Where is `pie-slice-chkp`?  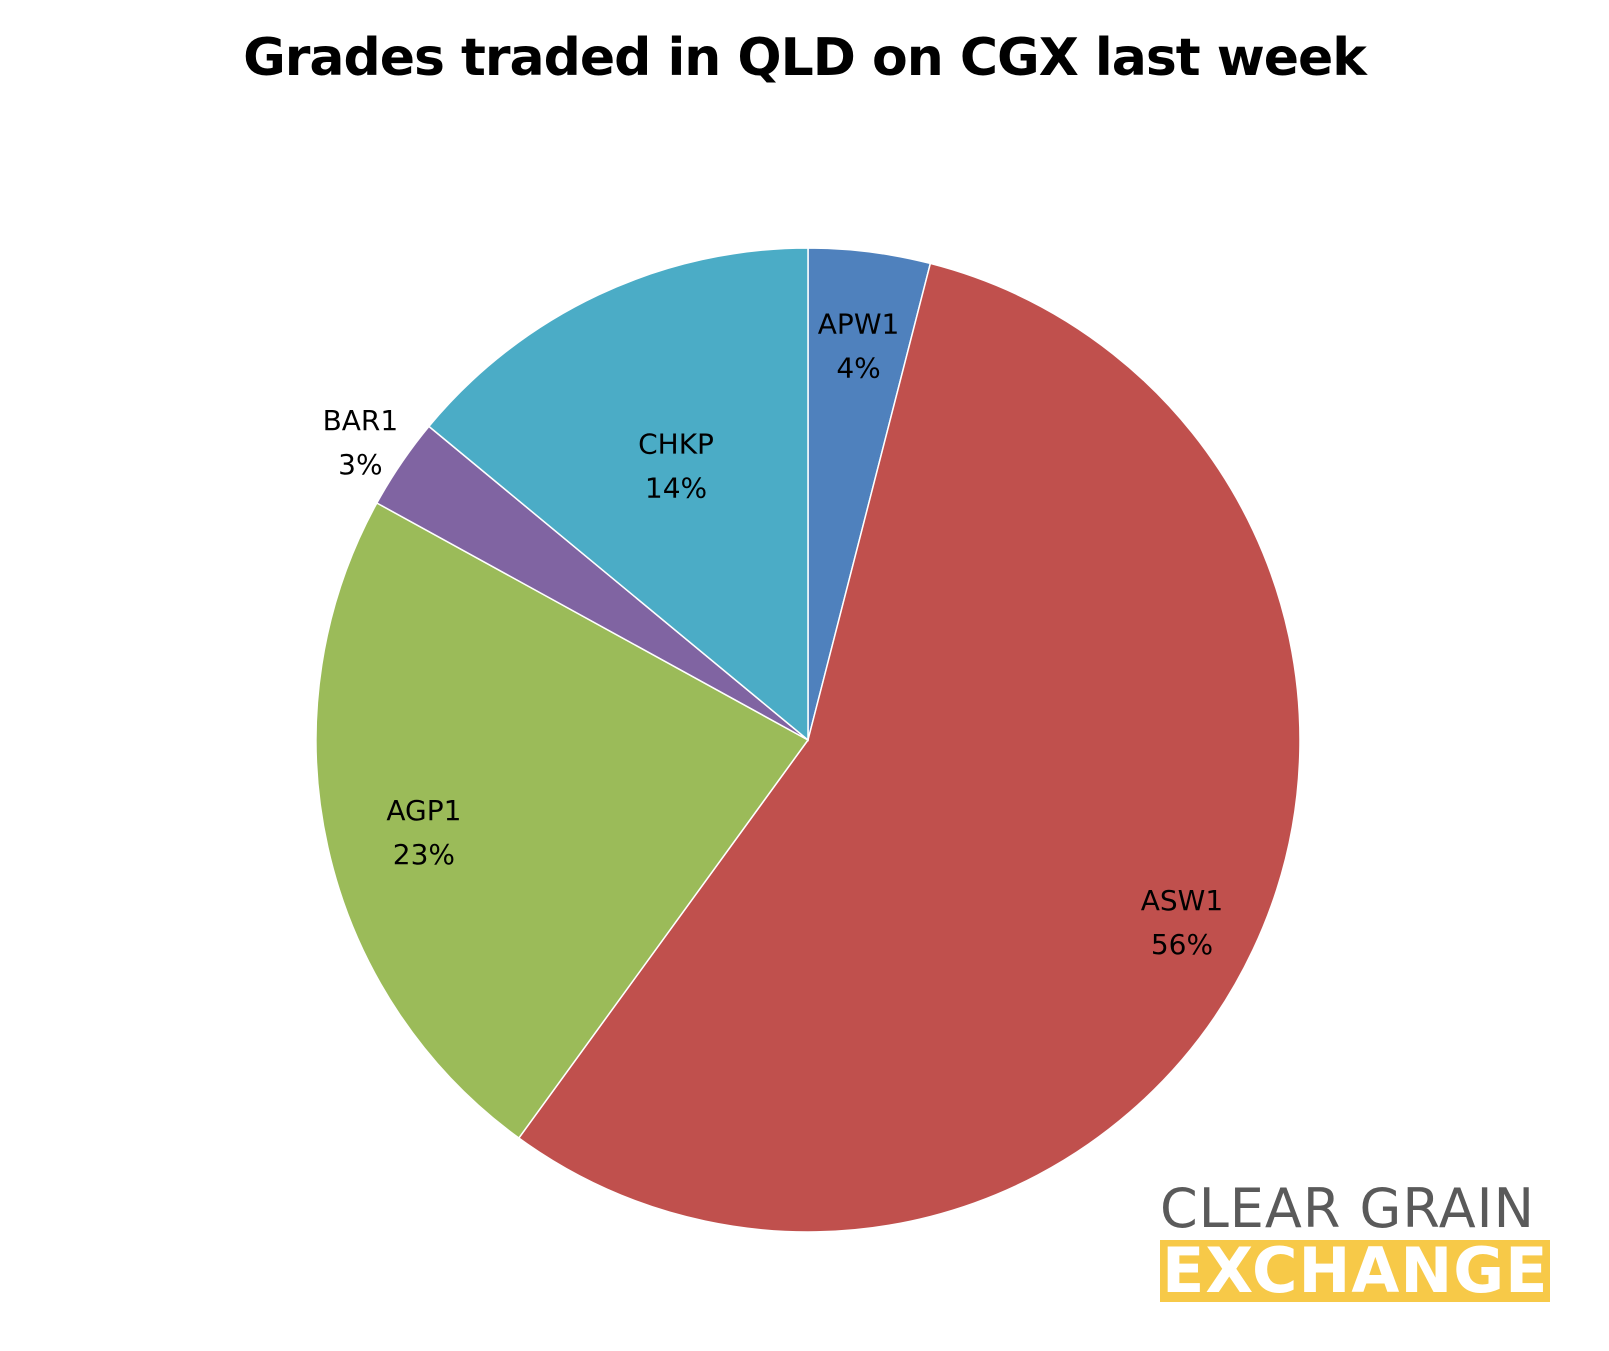
pie-slice-chkp is located at coordinates (618, 494).